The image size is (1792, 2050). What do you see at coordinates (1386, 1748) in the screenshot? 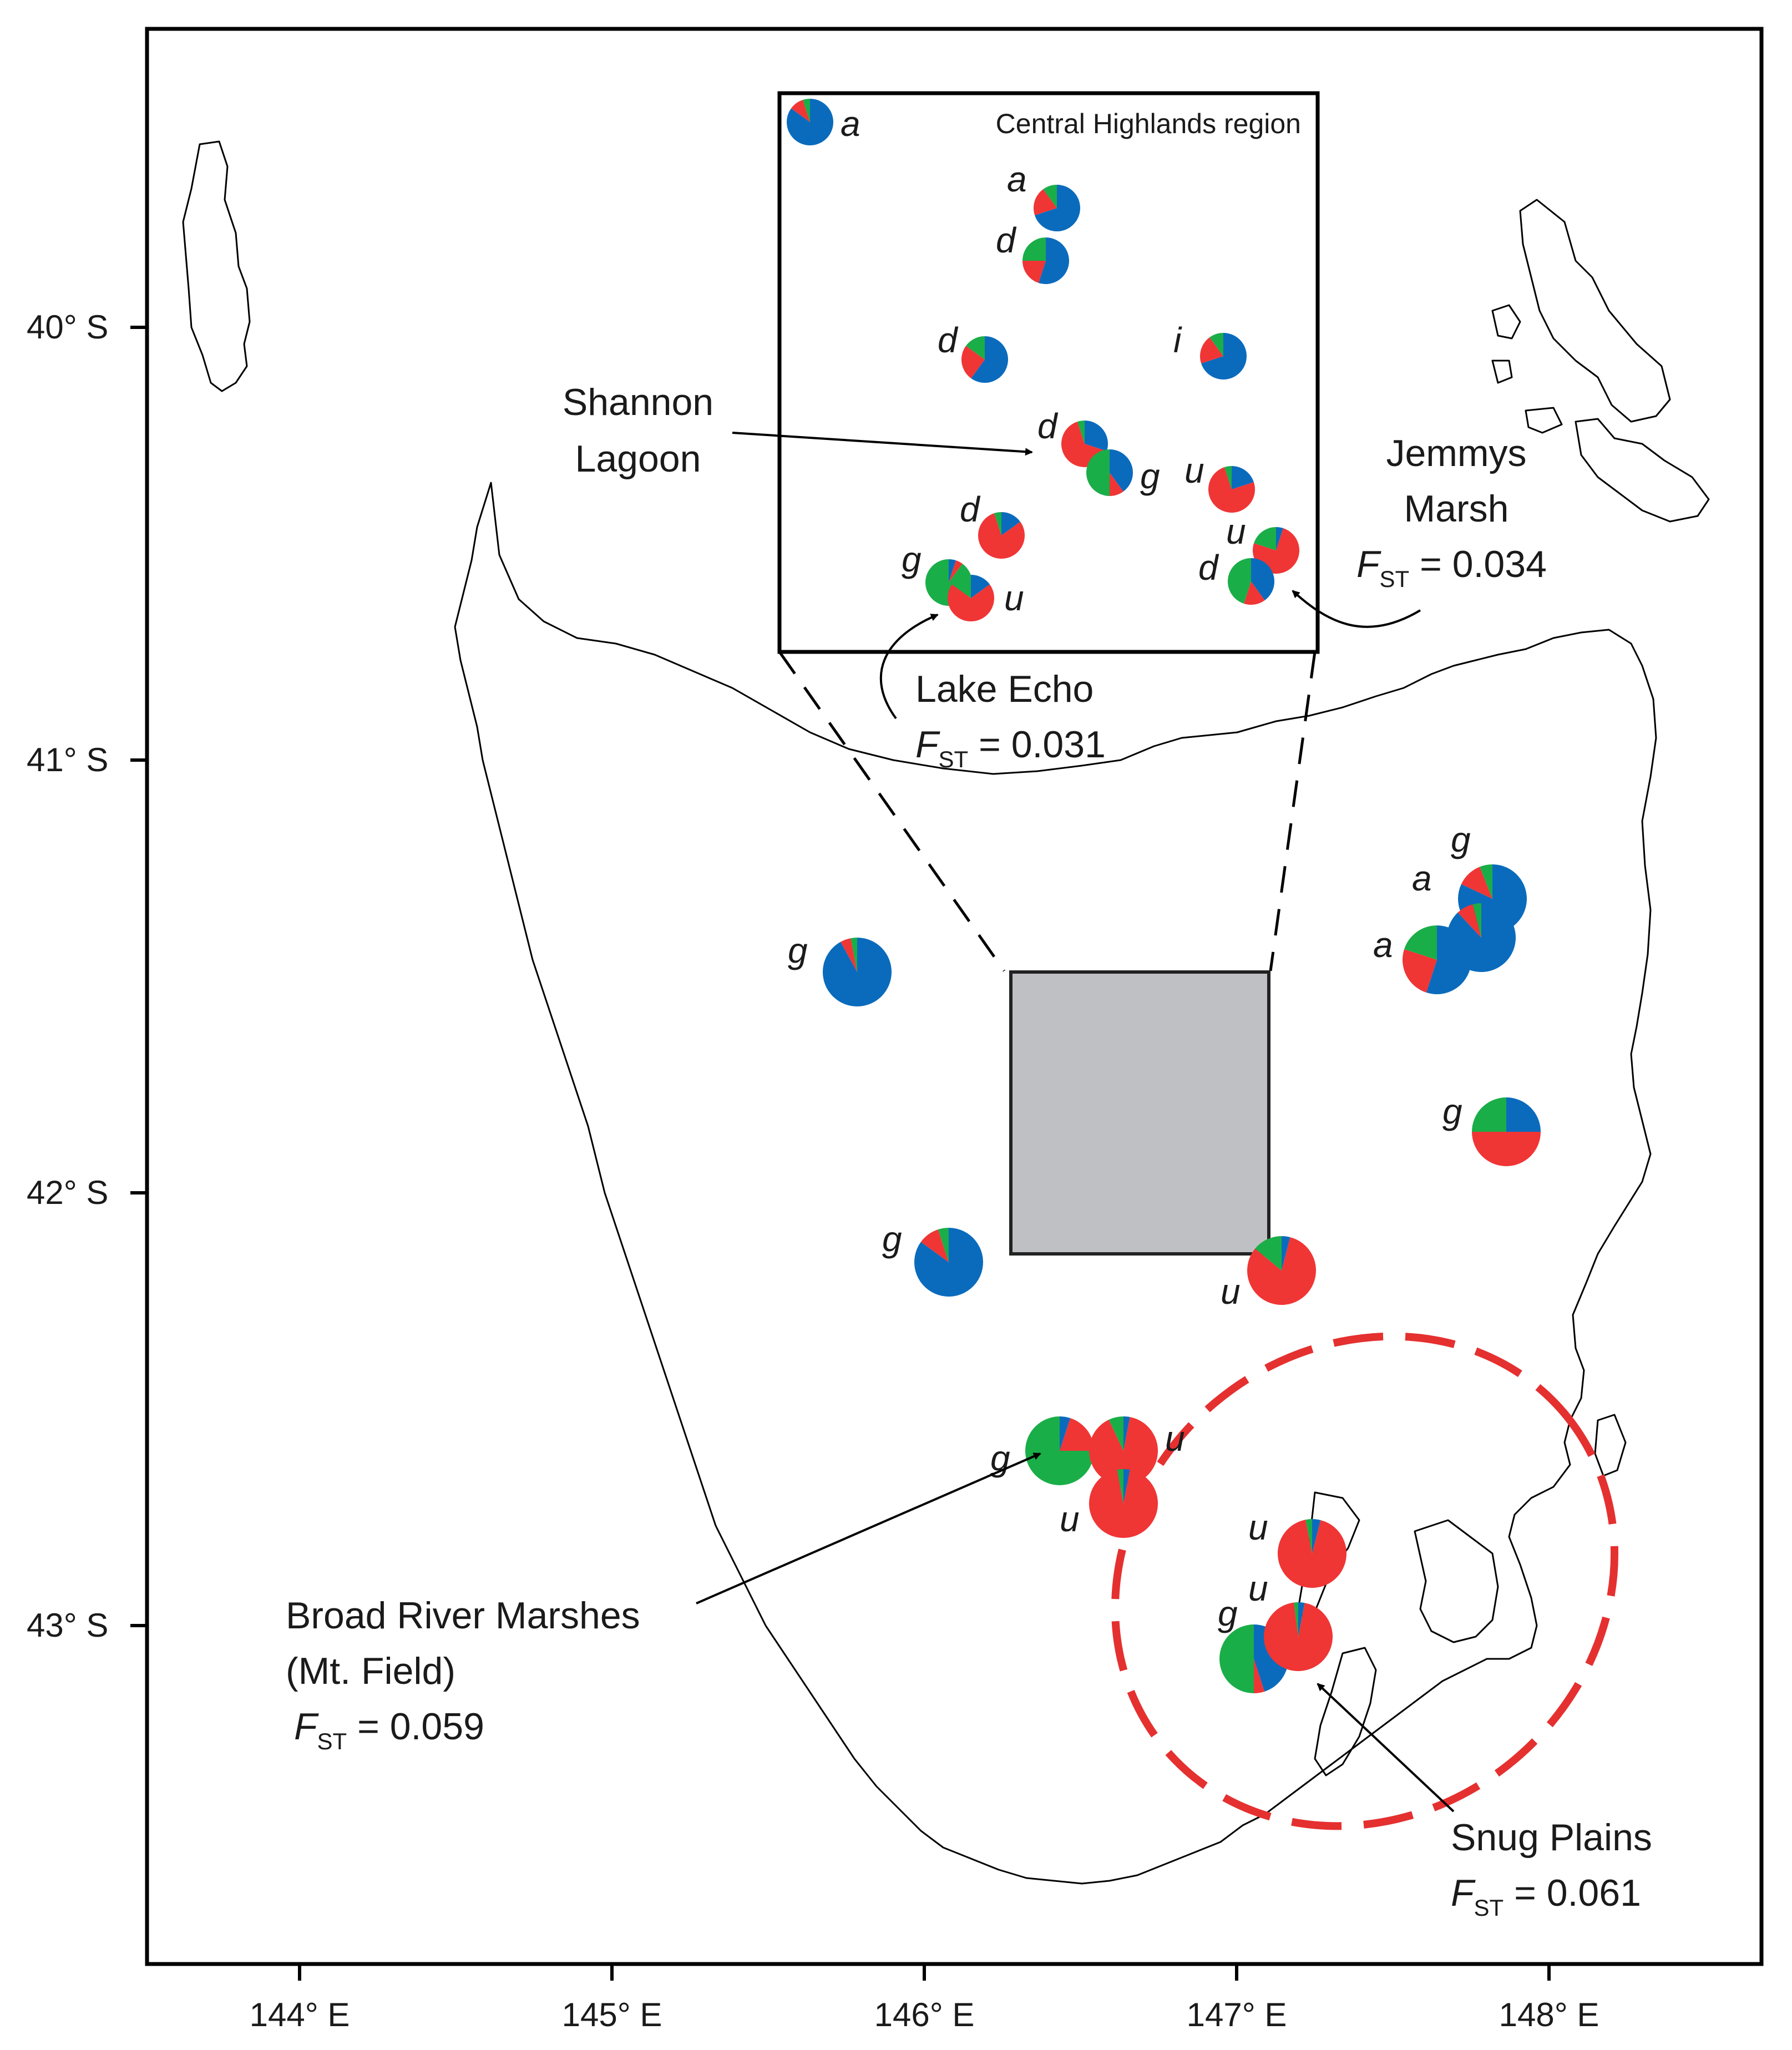
I see `snug-arrow` at bounding box center [1386, 1748].